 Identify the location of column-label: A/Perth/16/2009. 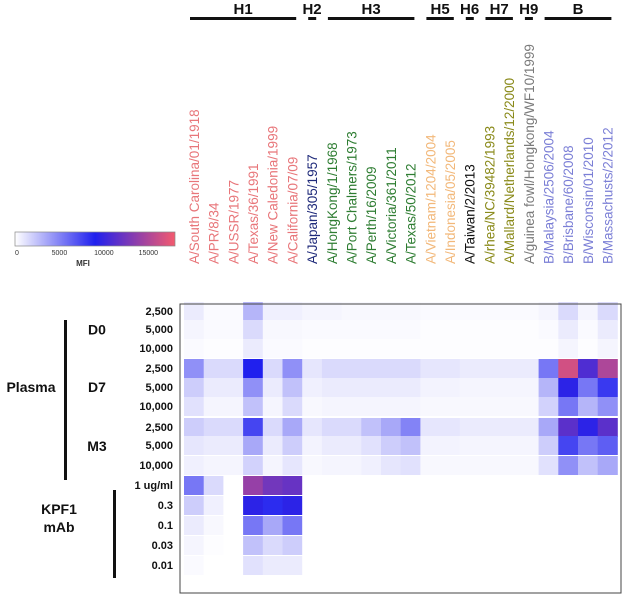
(371, 215).